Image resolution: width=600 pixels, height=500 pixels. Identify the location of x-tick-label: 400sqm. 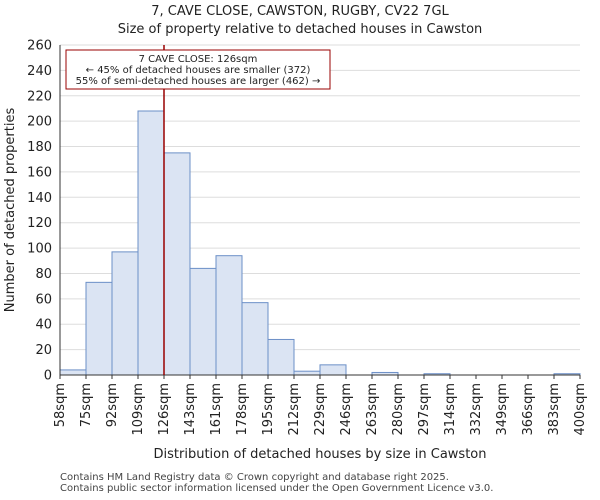
(580, 409).